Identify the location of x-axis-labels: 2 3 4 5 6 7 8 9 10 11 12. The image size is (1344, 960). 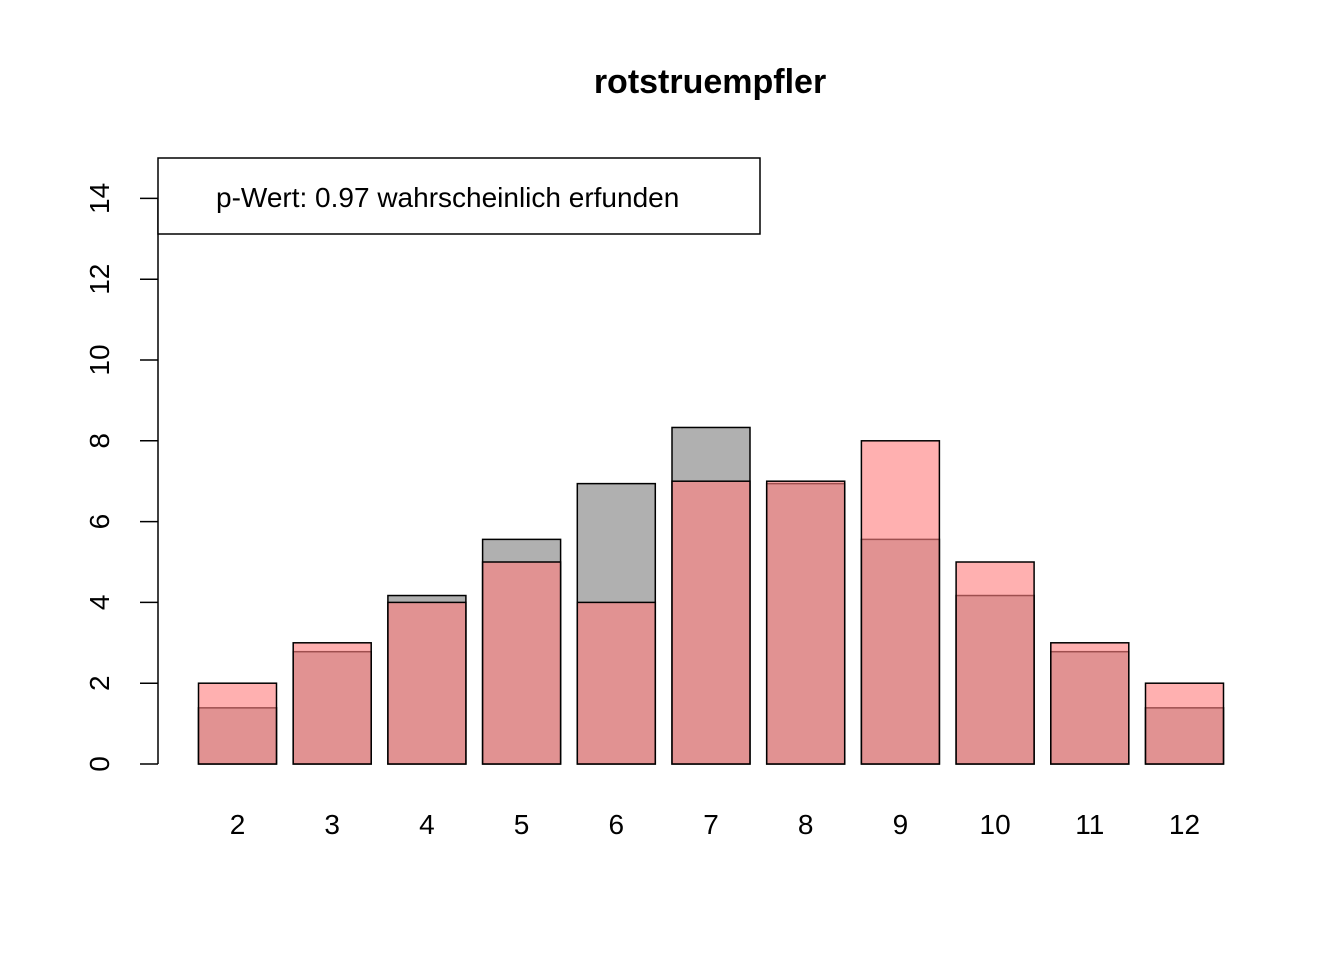
(715, 824).